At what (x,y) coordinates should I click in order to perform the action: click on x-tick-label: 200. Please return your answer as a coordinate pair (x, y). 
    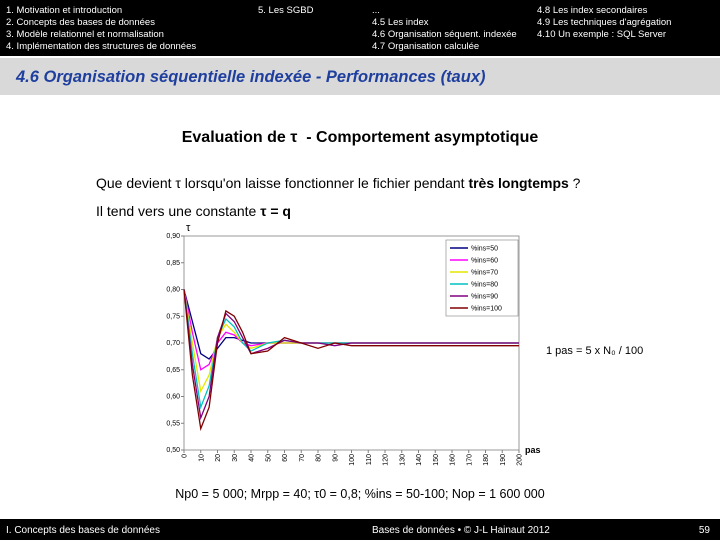
    Looking at the image, I should click on (520, 460).